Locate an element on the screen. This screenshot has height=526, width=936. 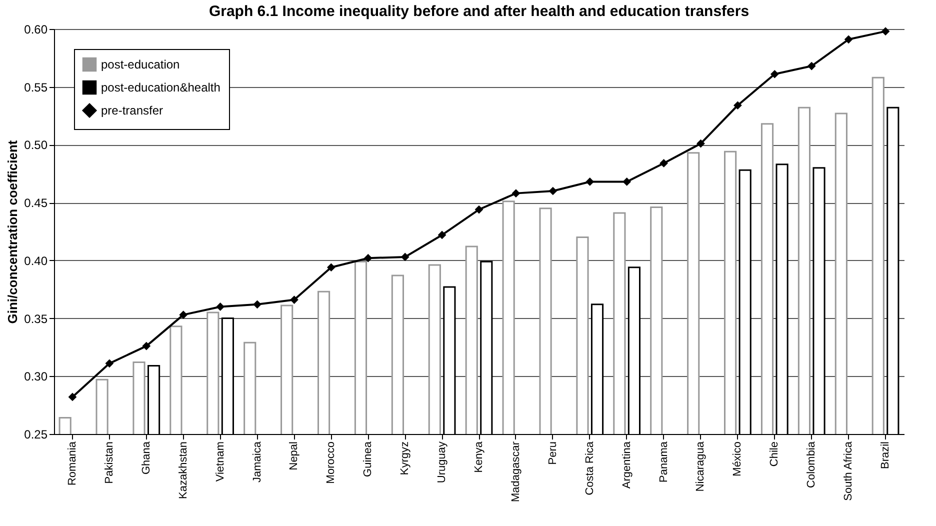
legend-label: pre-transfer is located at coordinates (132, 111).